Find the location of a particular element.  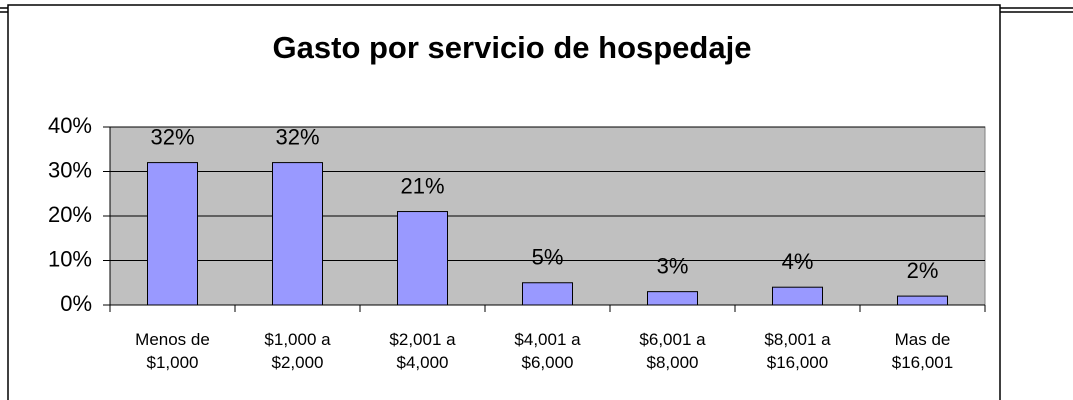

data-label: 3% is located at coordinates (673, 265).